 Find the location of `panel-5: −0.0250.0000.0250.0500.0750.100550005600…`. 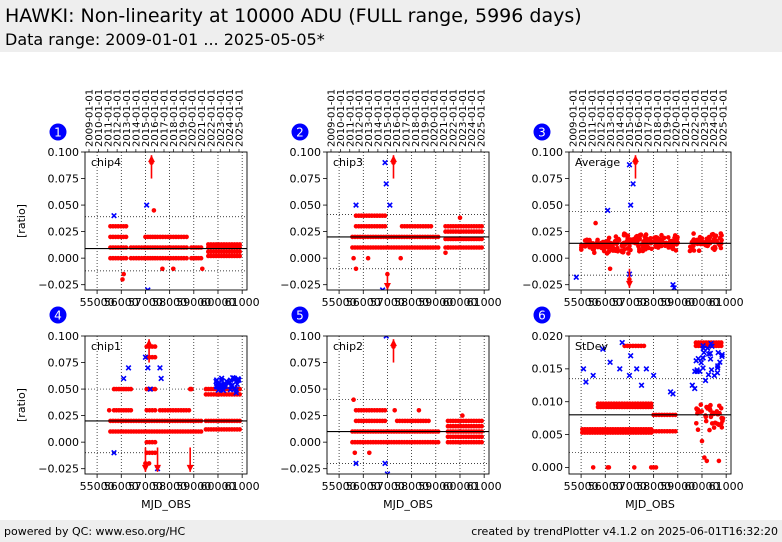

panel-5: −0.0250.0000.0250.0500.0750.100550005600… is located at coordinates (391, 408).